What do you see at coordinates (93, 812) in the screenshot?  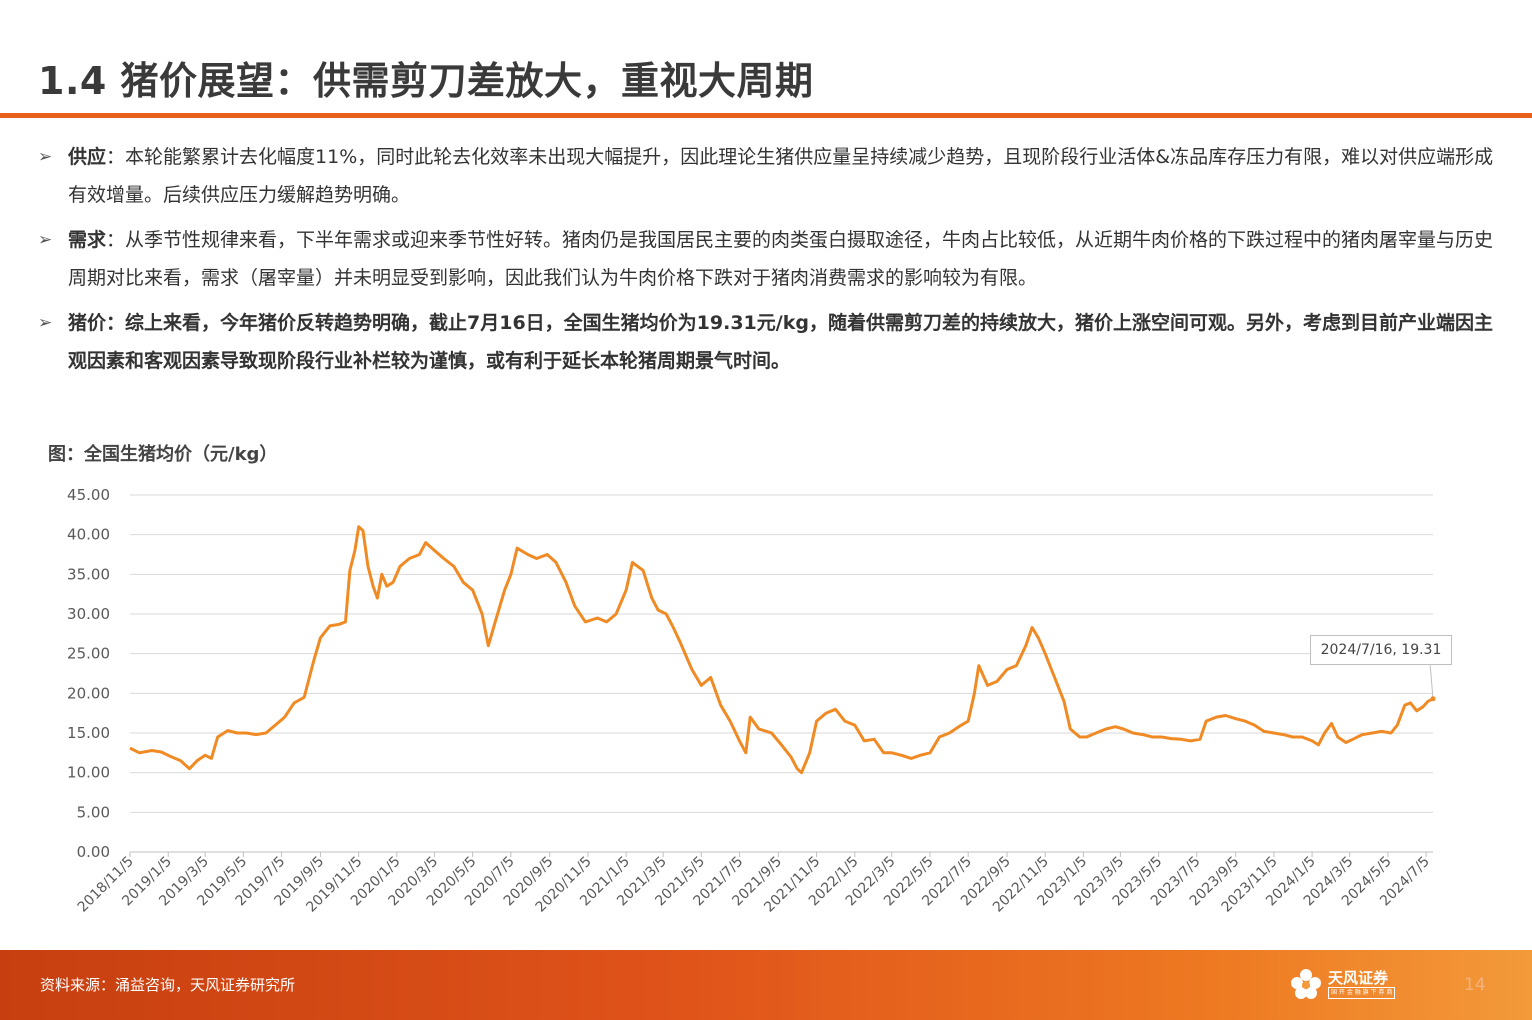 I see `y-tick-label: 5.00` at bounding box center [93, 812].